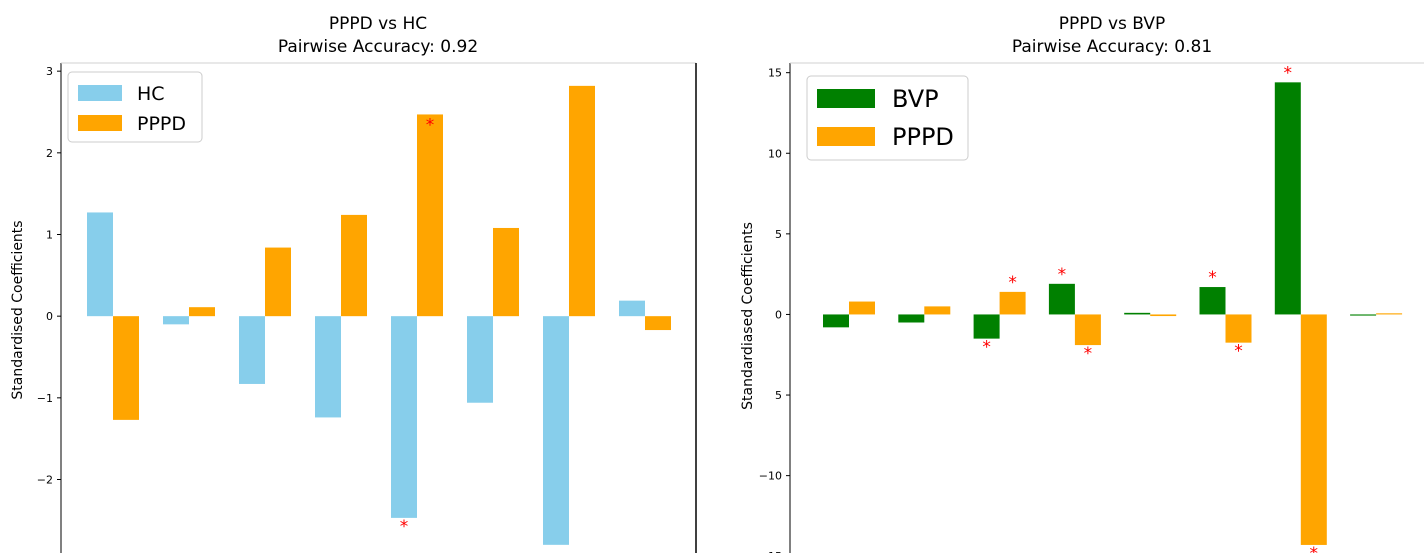 The image size is (1424, 553). I want to click on left-ytick-label: 2, so click(49, 153).